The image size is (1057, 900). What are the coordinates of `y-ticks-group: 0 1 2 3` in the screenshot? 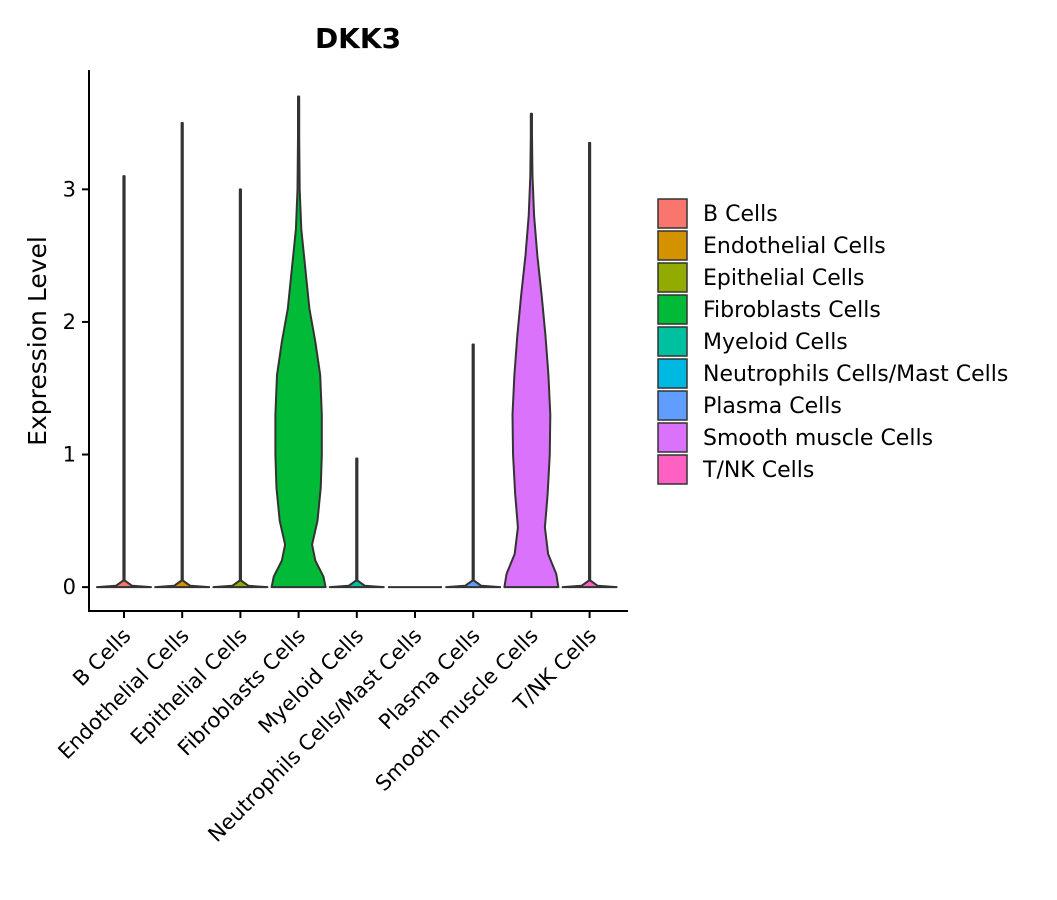 It's located at (76, 388).